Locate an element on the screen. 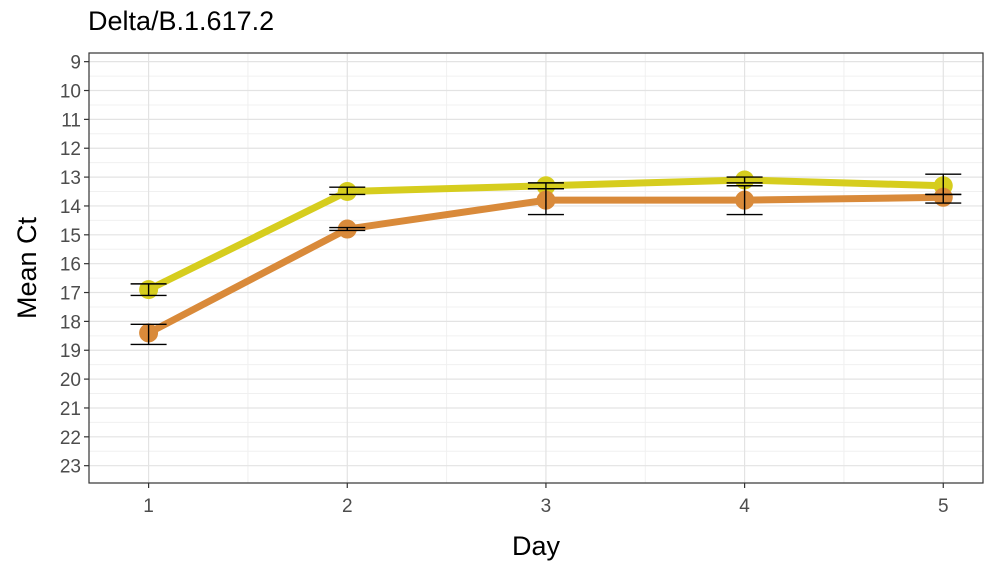 Image resolution: width=994 pixels, height=563 pixels. y-tick-label: 20 is located at coordinates (70, 380).